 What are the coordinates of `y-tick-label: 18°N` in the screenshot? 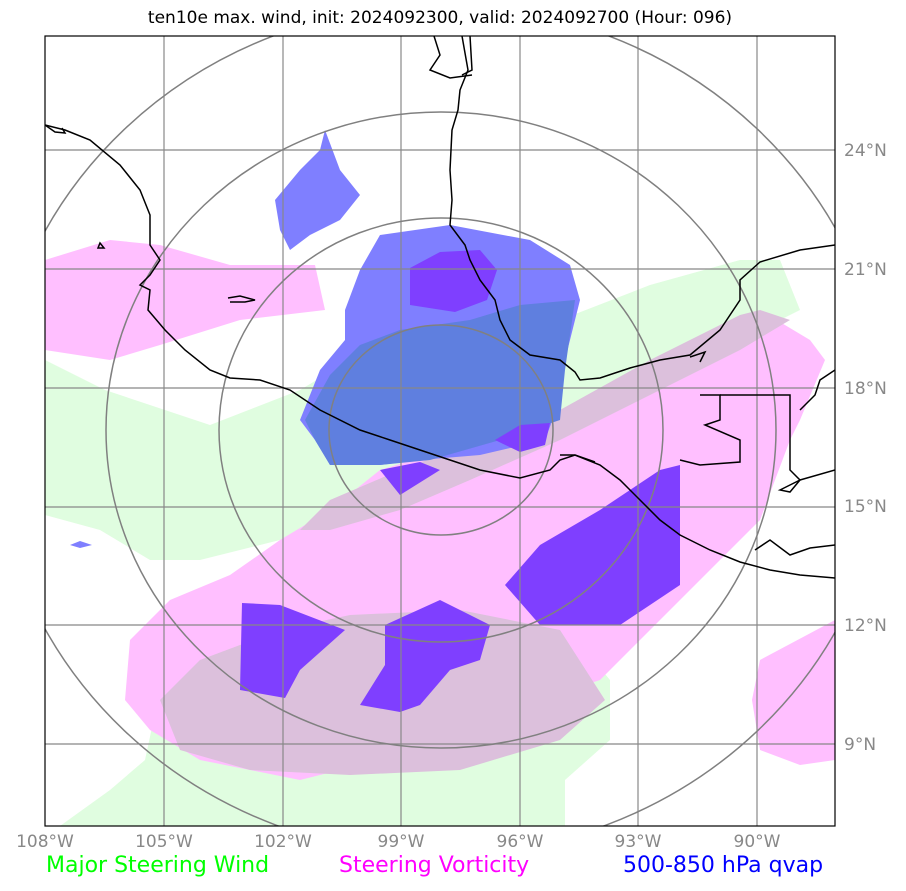 It's located at (865, 389).